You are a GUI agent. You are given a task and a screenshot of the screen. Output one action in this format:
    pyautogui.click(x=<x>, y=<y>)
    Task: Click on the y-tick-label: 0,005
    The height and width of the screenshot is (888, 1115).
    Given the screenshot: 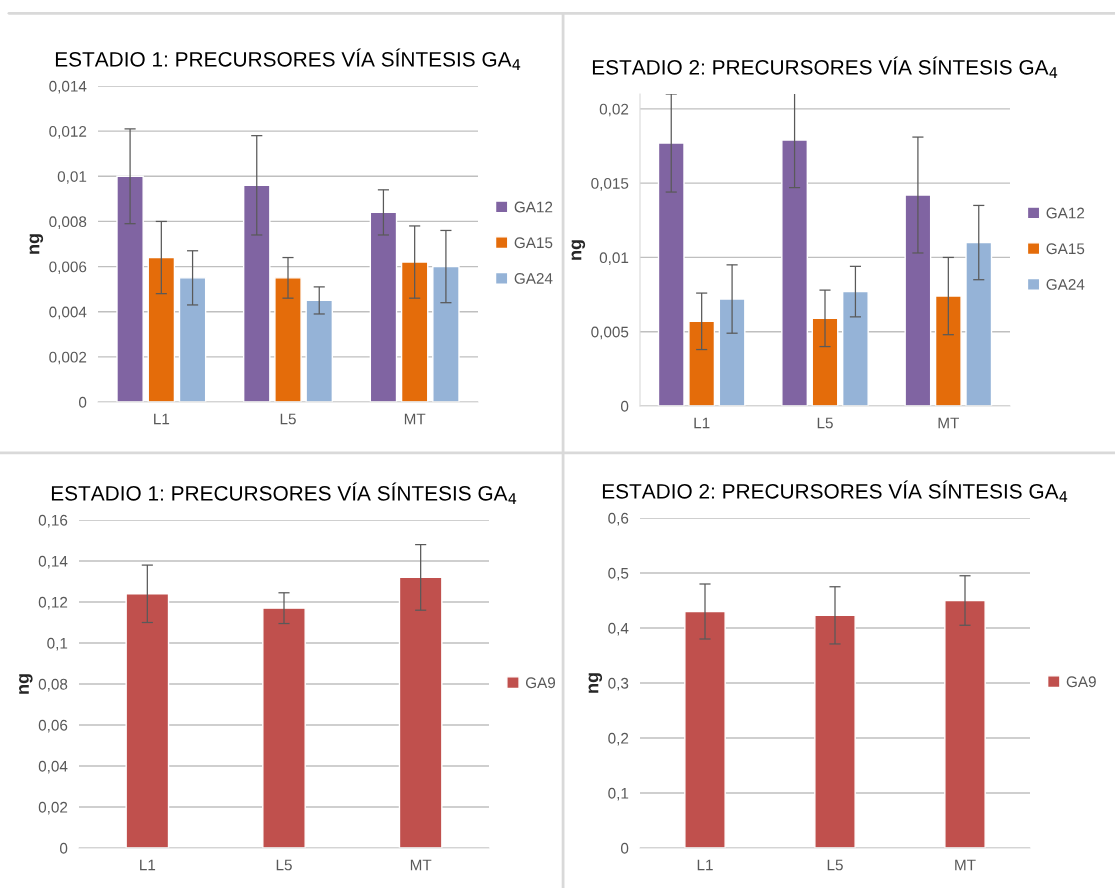 What is the action you would take?
    pyautogui.click(x=610, y=333)
    